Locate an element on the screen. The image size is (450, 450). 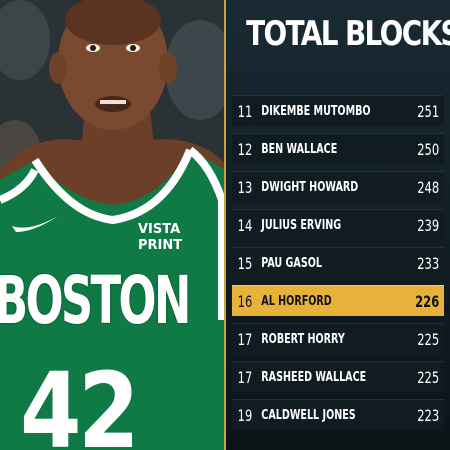
row-player-name: ROBERT HORRY is located at coordinates (303, 339).